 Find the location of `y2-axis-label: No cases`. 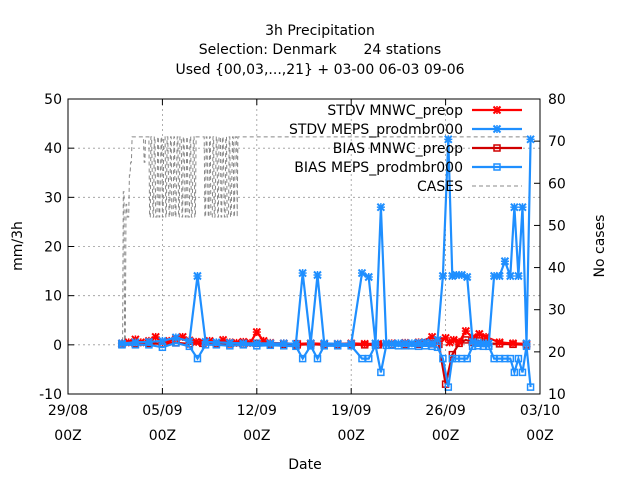

y2-axis-label: No cases is located at coordinates (600, 246).